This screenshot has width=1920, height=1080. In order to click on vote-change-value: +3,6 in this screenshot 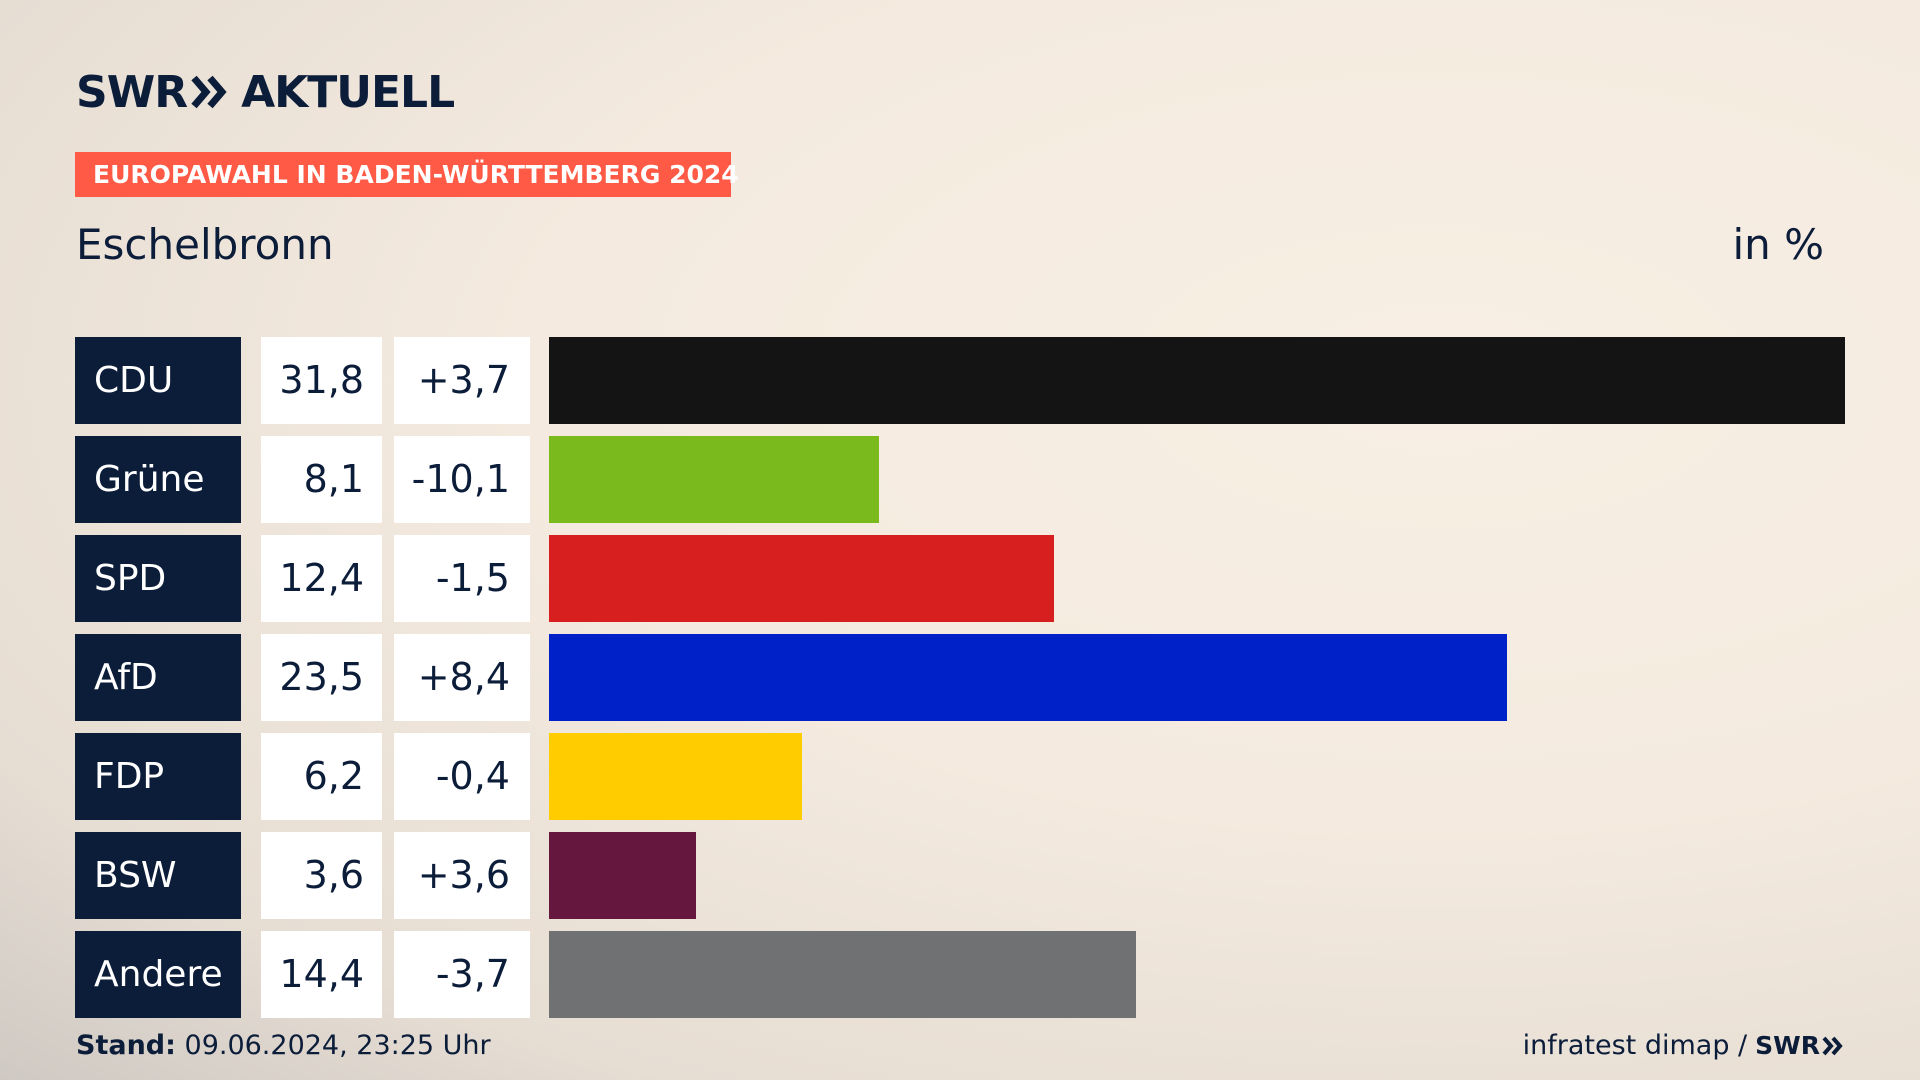, I will do `click(462, 875)`.